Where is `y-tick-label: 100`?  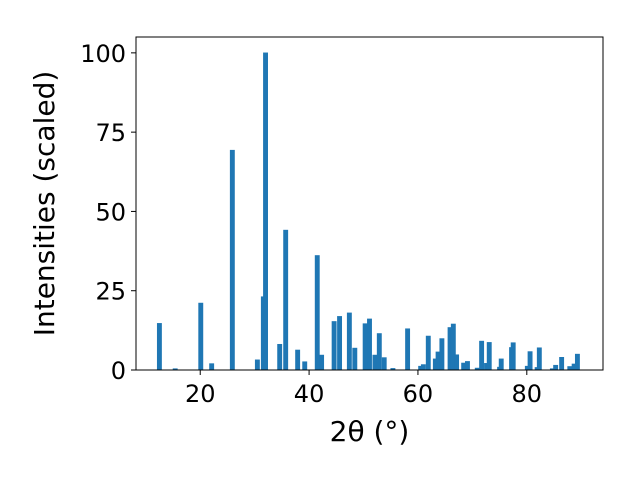 y-tick-label: 100 is located at coordinates (103, 54).